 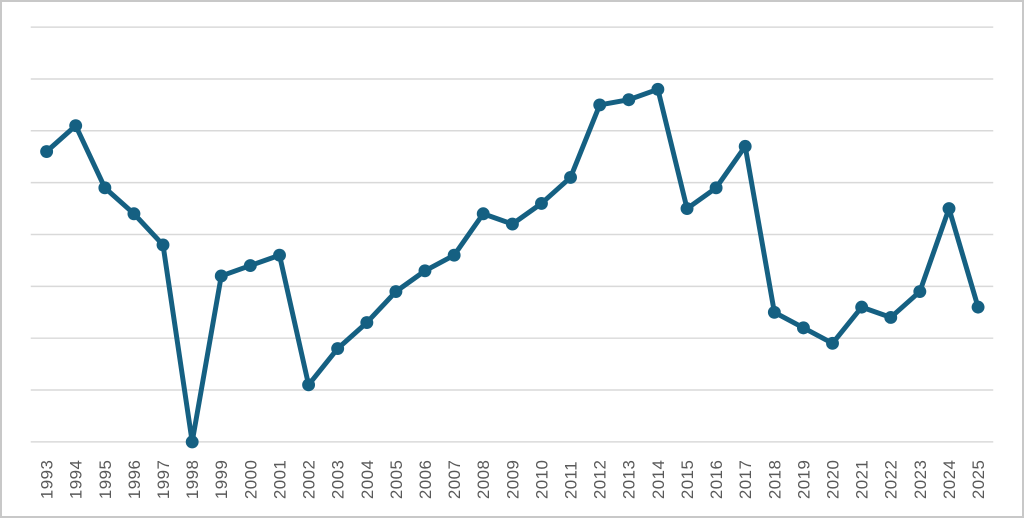 I want to click on x-axis-tick-label: 1996, so click(x=134, y=480).